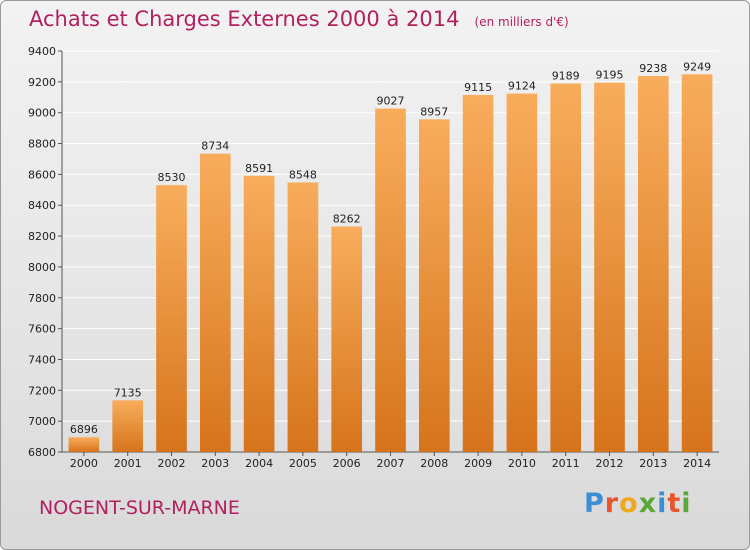 The height and width of the screenshot is (550, 750). I want to click on value-label: 9249, so click(697, 66).